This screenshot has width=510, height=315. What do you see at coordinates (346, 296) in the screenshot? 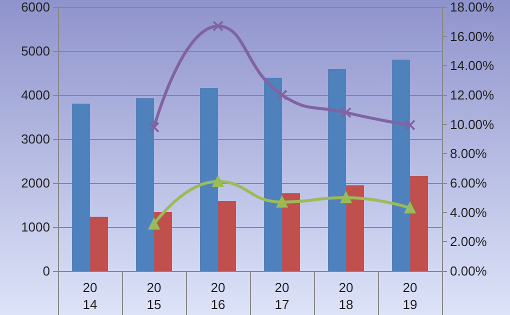
I see `x-tick-label: 20 18` at bounding box center [346, 296].